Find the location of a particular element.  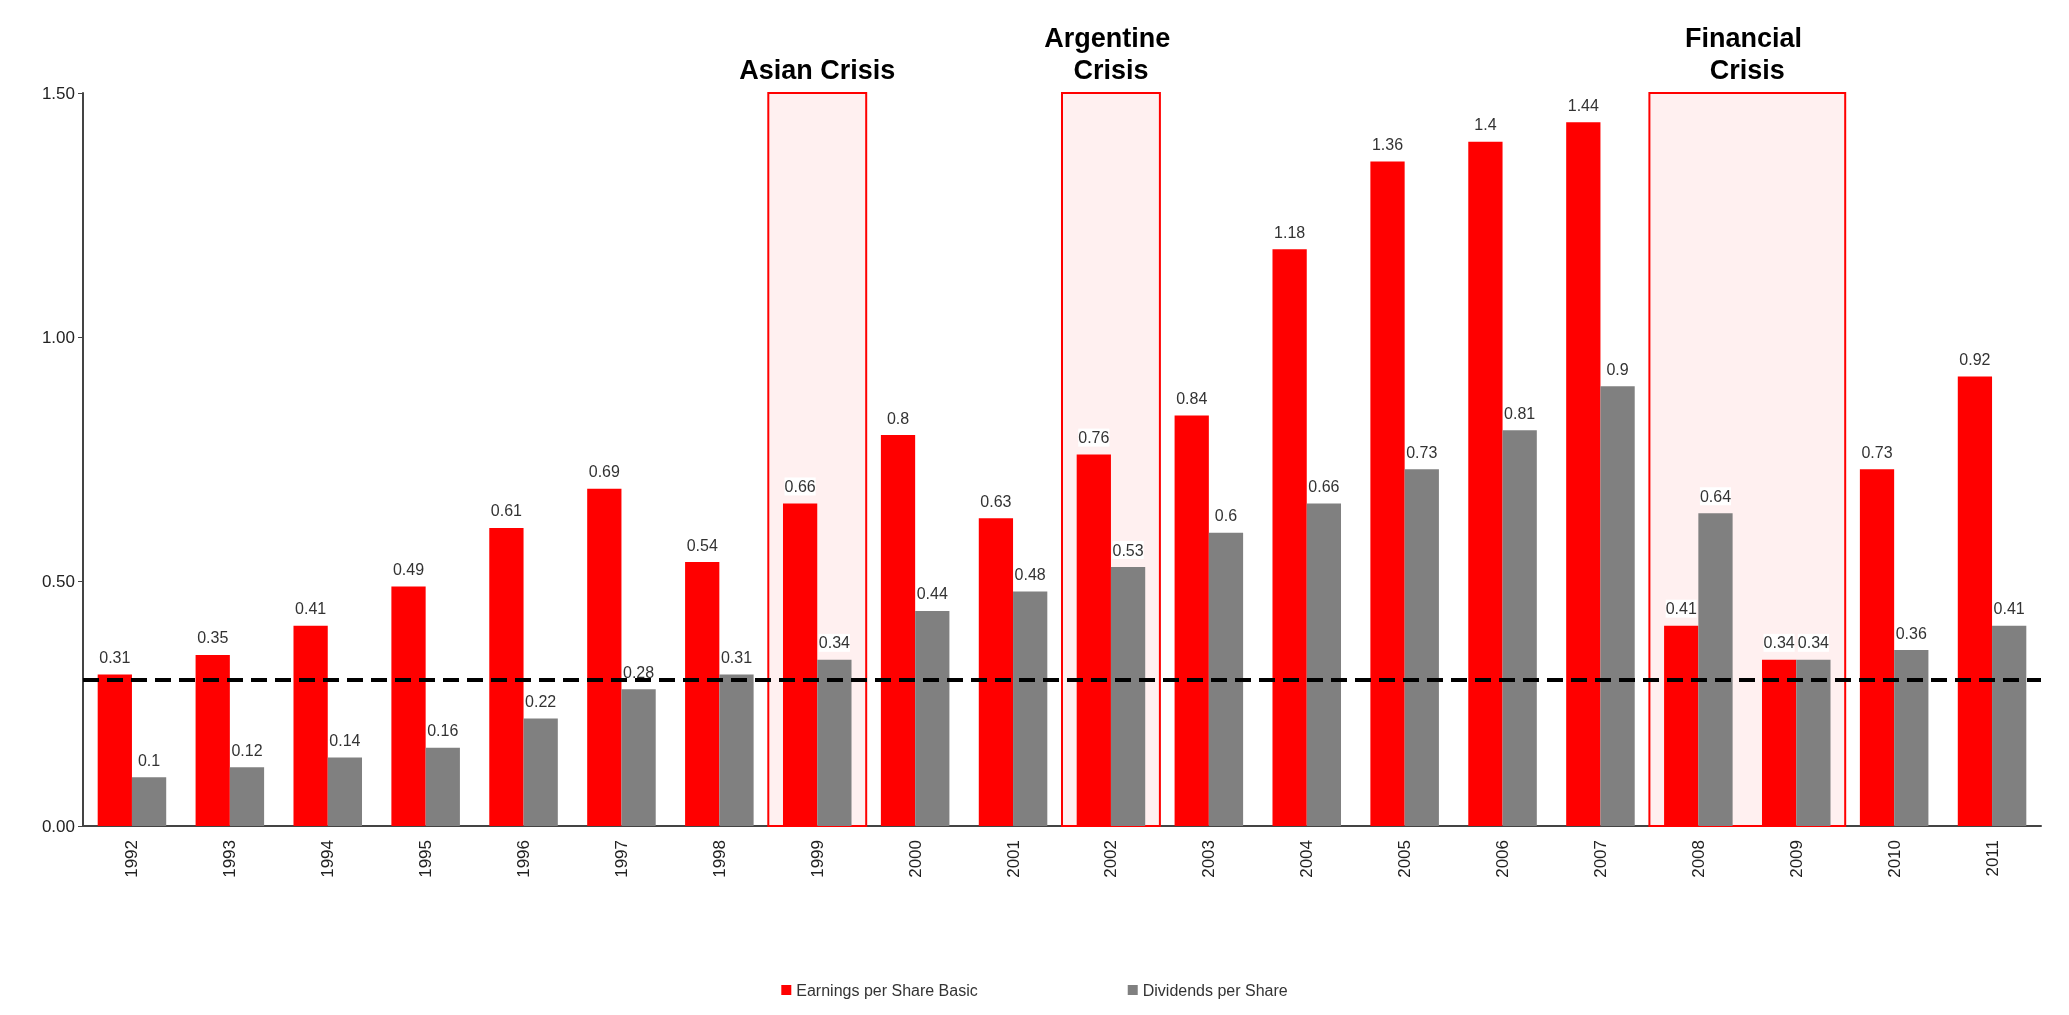

data-label: 0.84 is located at coordinates (1192, 399).